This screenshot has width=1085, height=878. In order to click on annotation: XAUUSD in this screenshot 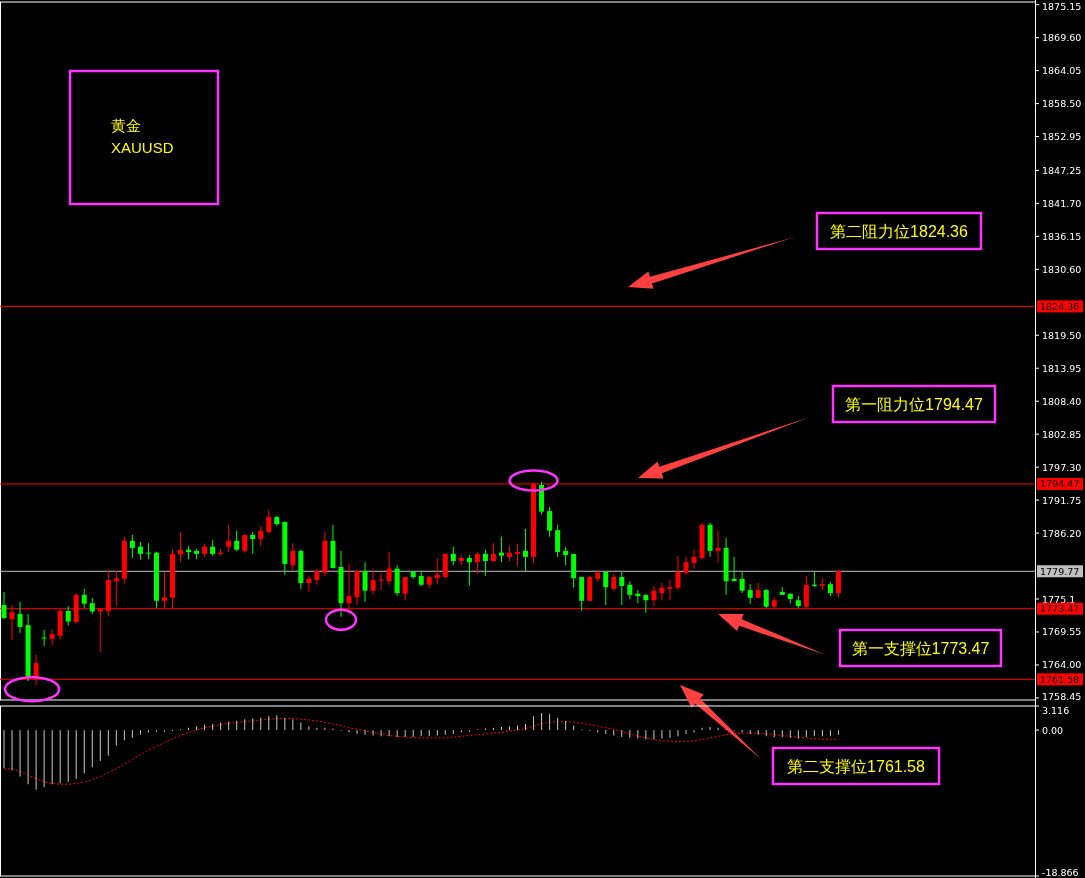, I will do `click(142, 147)`.